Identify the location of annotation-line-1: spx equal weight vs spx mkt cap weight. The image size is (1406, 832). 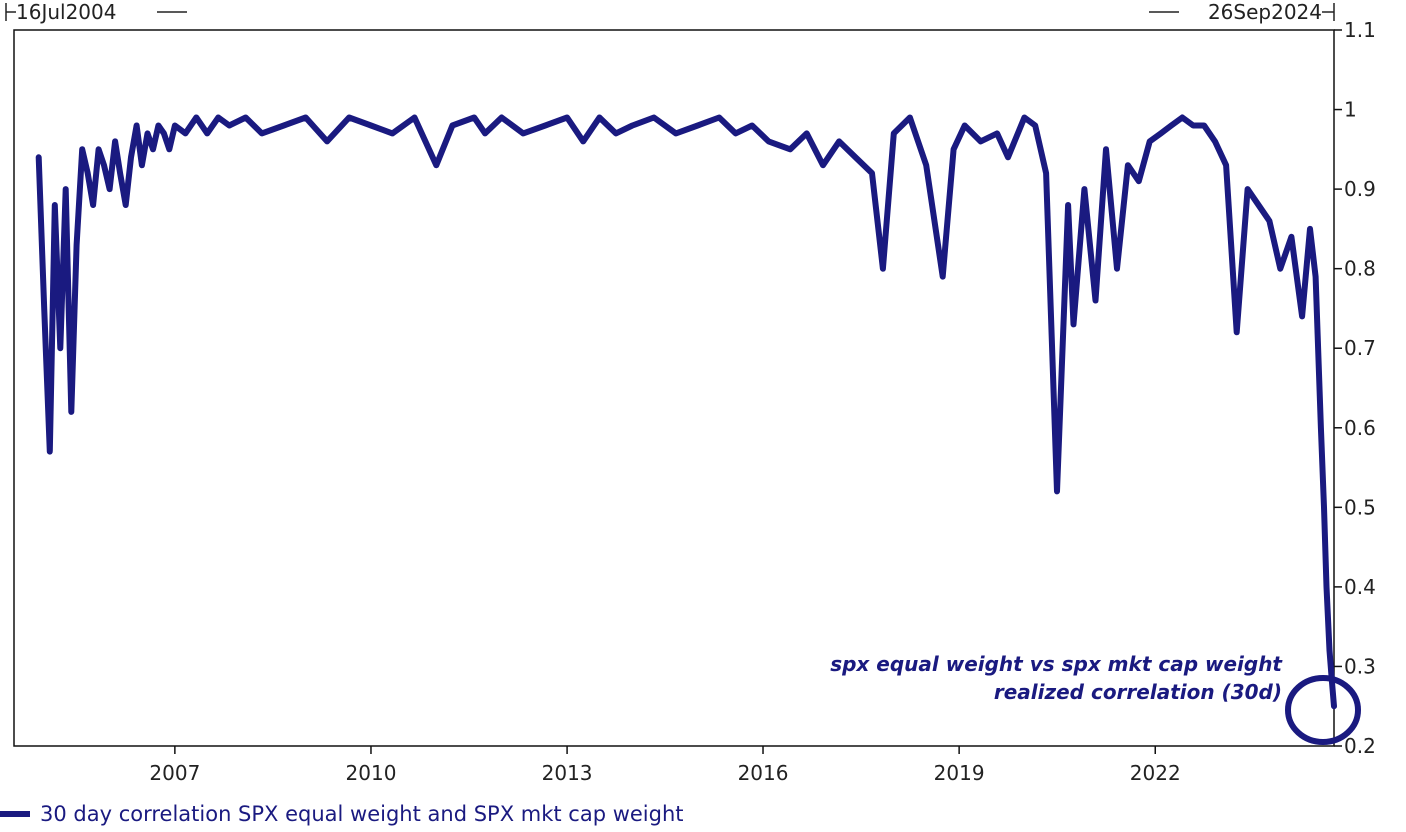
(1056, 664).